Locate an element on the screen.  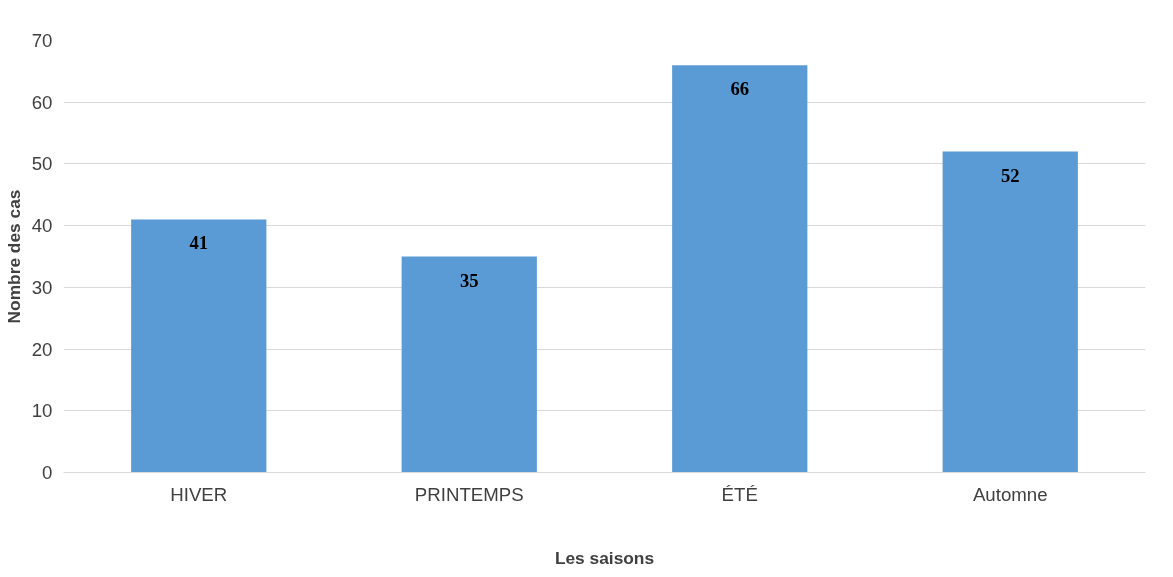
data-label: 41 is located at coordinates (199, 243).